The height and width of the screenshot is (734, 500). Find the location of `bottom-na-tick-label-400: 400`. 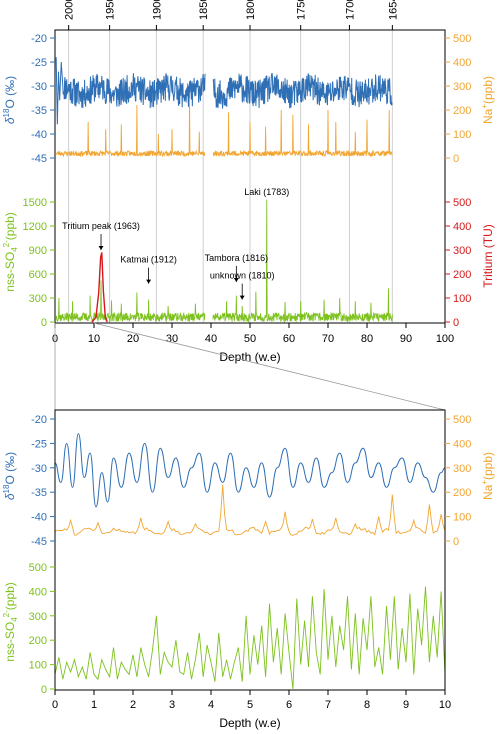

bottom-na-tick-label-400: 400 is located at coordinates (462, 444).